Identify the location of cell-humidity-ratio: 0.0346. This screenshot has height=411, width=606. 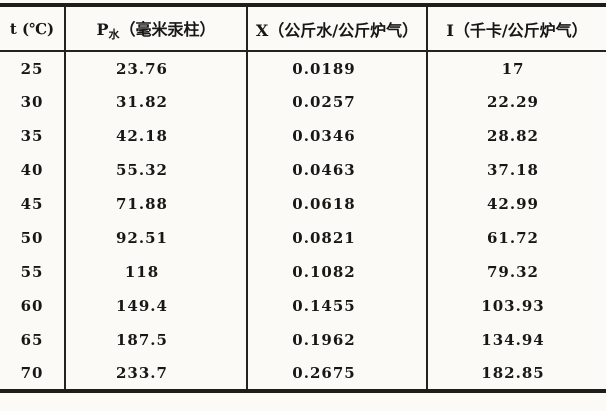
(336, 136).